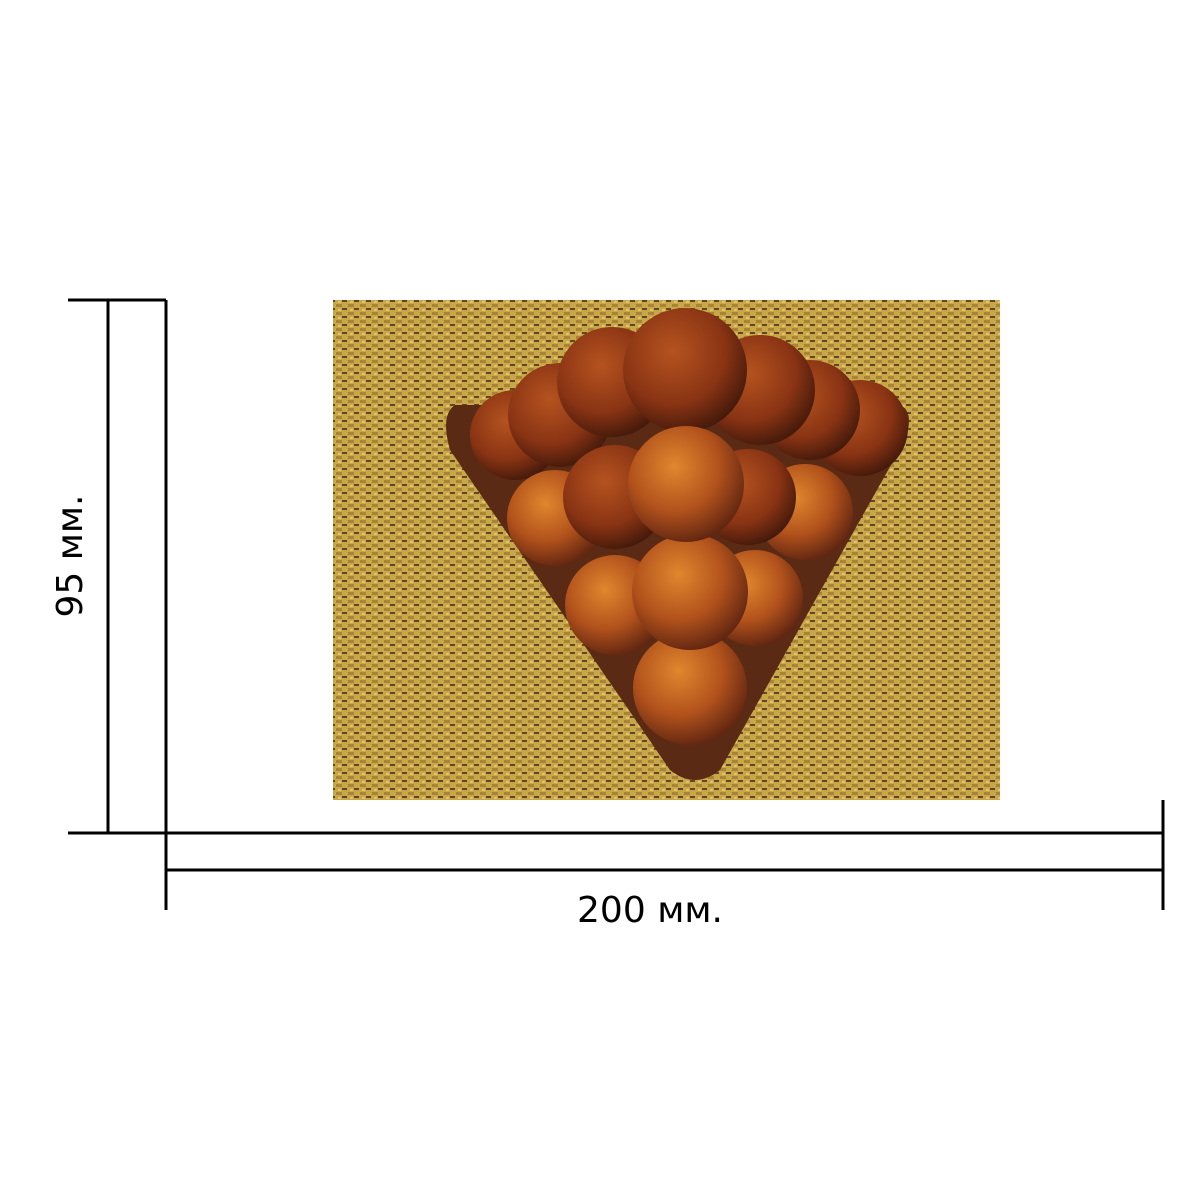  I want to click on width-dimension: 200 мм., so click(664, 865).